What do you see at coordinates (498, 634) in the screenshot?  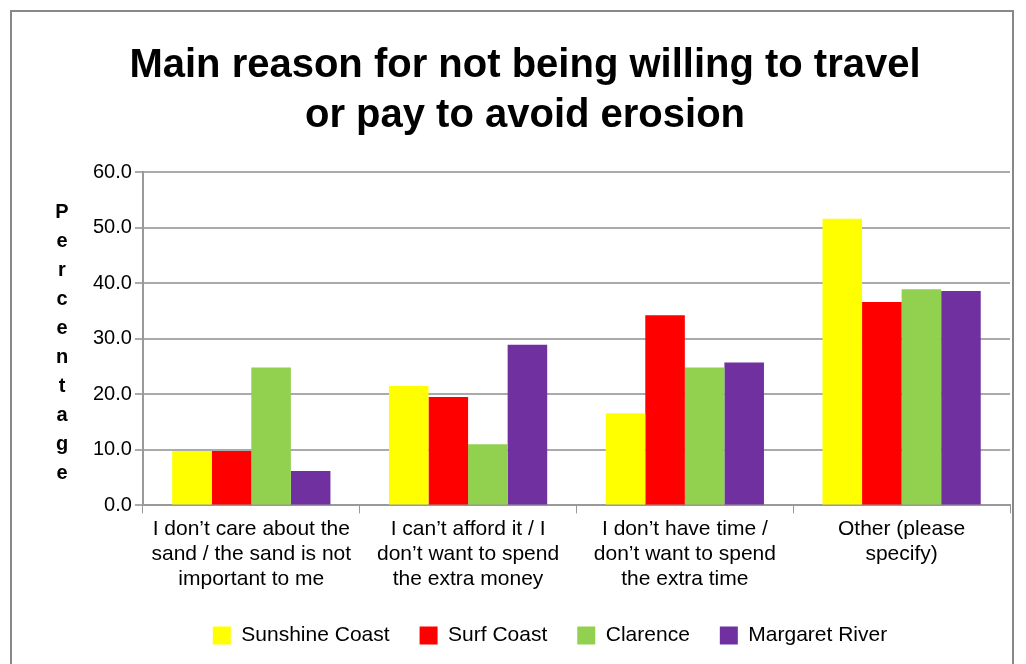 I see `legend-label: Surf Coast` at bounding box center [498, 634].